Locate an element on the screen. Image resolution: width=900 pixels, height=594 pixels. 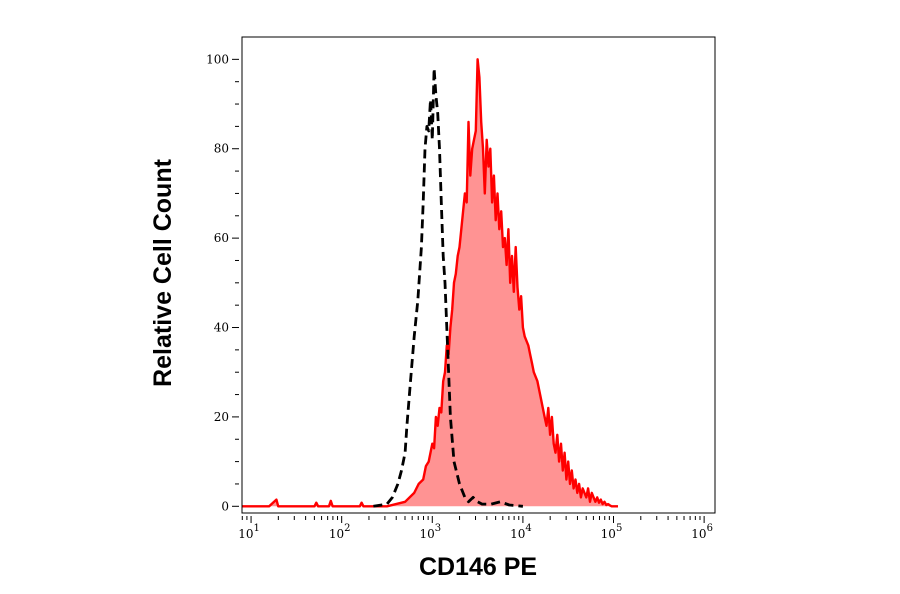
x-tick-exponent: 1 is located at coordinates (257, 528).